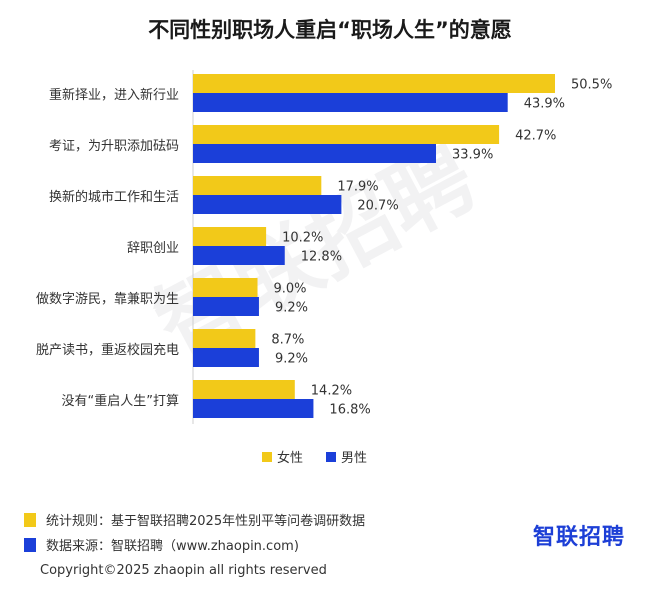 This screenshot has height=589, width=660. I want to click on chart-title: 不同性别职场人重启“职场人生”的意愿, so click(330, 30).